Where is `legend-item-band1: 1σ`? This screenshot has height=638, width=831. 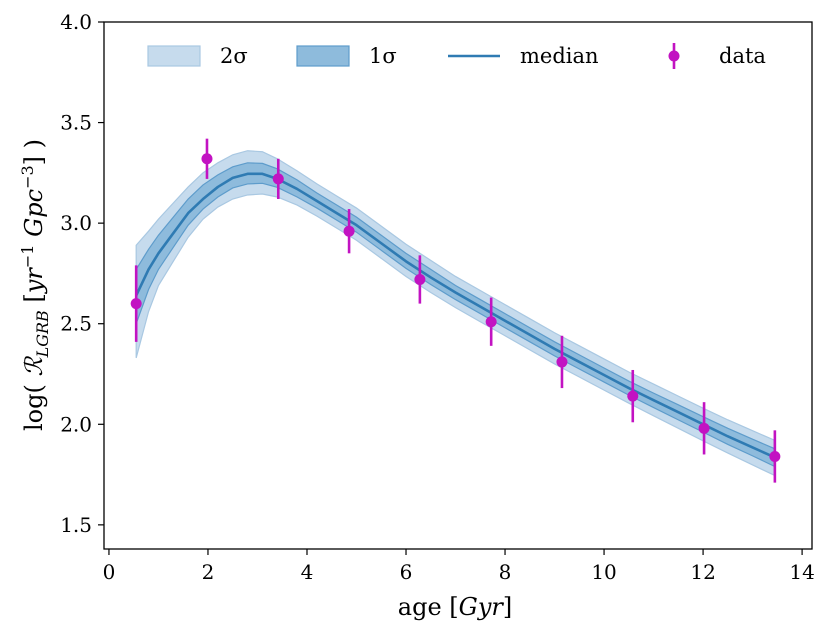
legend-item-band1: 1σ is located at coordinates (346, 56).